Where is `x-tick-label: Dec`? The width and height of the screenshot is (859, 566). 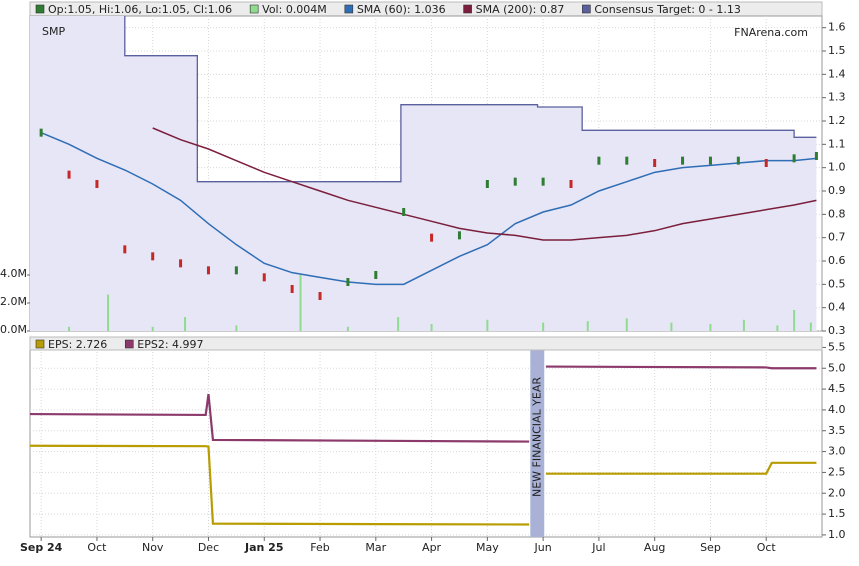
x-tick-label: Dec is located at coordinates (208, 547).